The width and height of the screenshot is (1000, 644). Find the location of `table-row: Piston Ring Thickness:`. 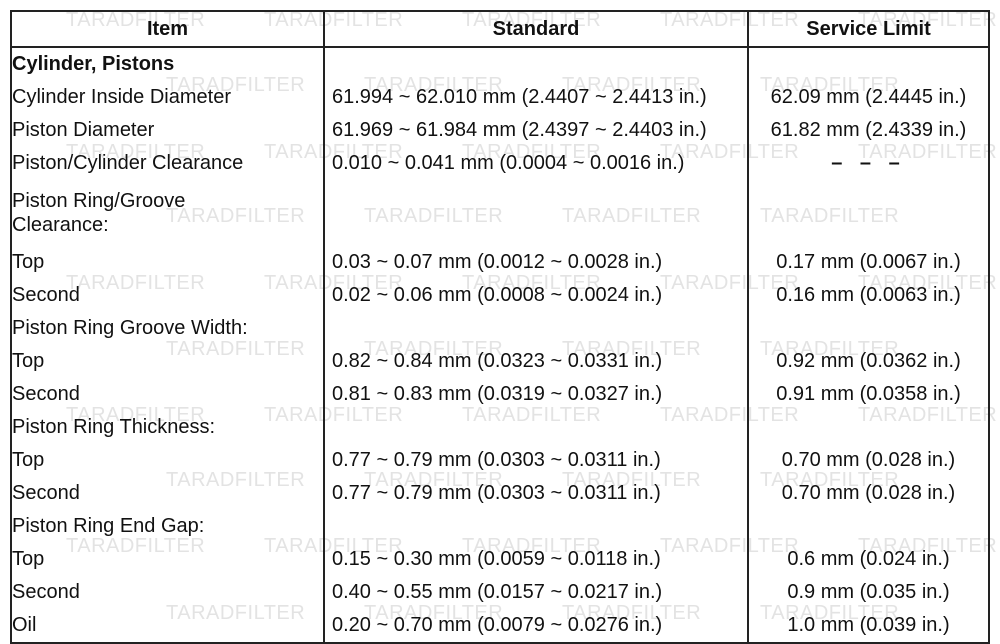

table-row: Piston Ring Thickness: is located at coordinates (500, 427).